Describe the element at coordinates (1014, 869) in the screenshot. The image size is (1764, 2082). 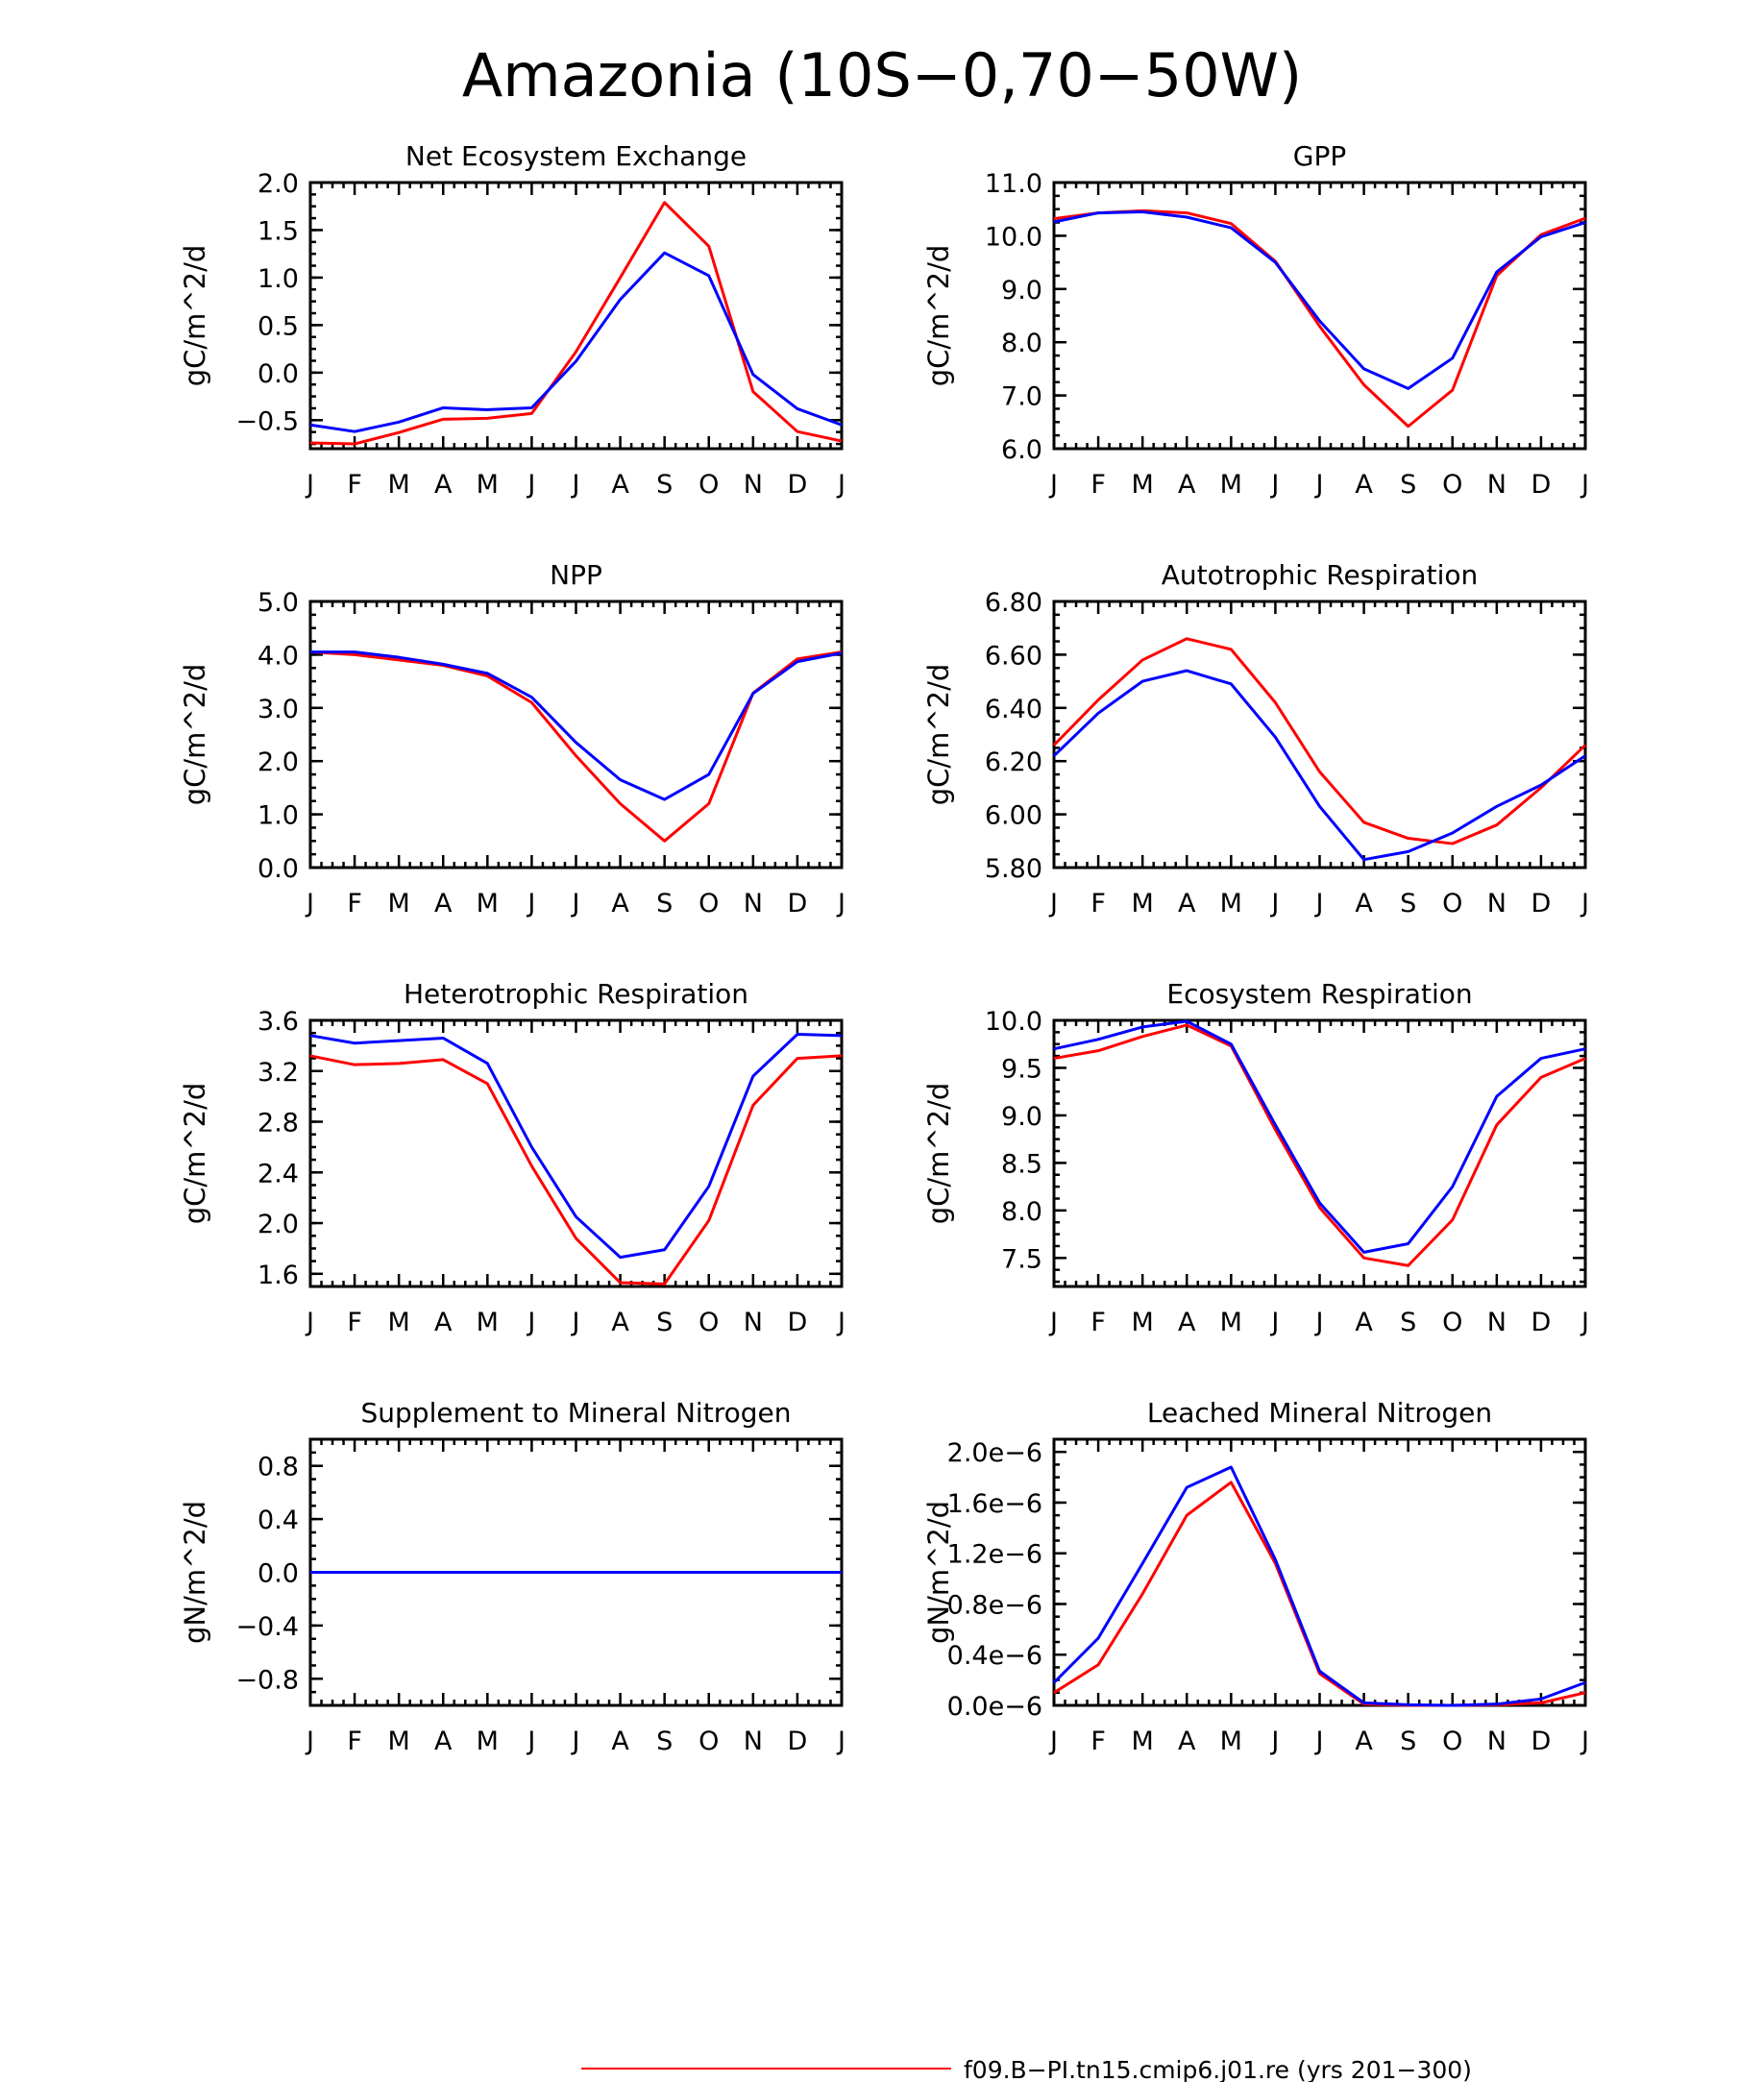
I see `y-tick-label: 5.80` at that location.